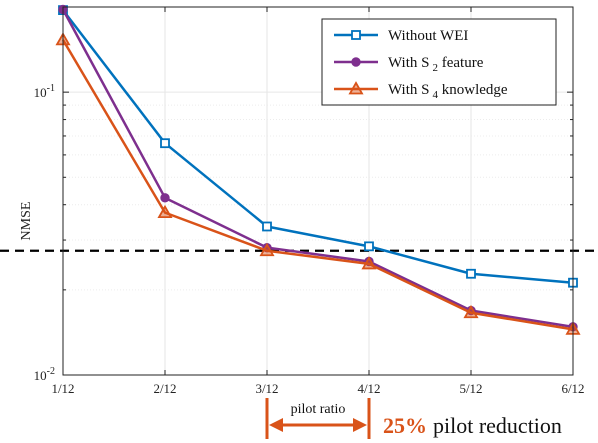 Image resolution: width=598 pixels, height=443 pixels. I want to click on x-tick-label: 6/12, so click(572, 388).